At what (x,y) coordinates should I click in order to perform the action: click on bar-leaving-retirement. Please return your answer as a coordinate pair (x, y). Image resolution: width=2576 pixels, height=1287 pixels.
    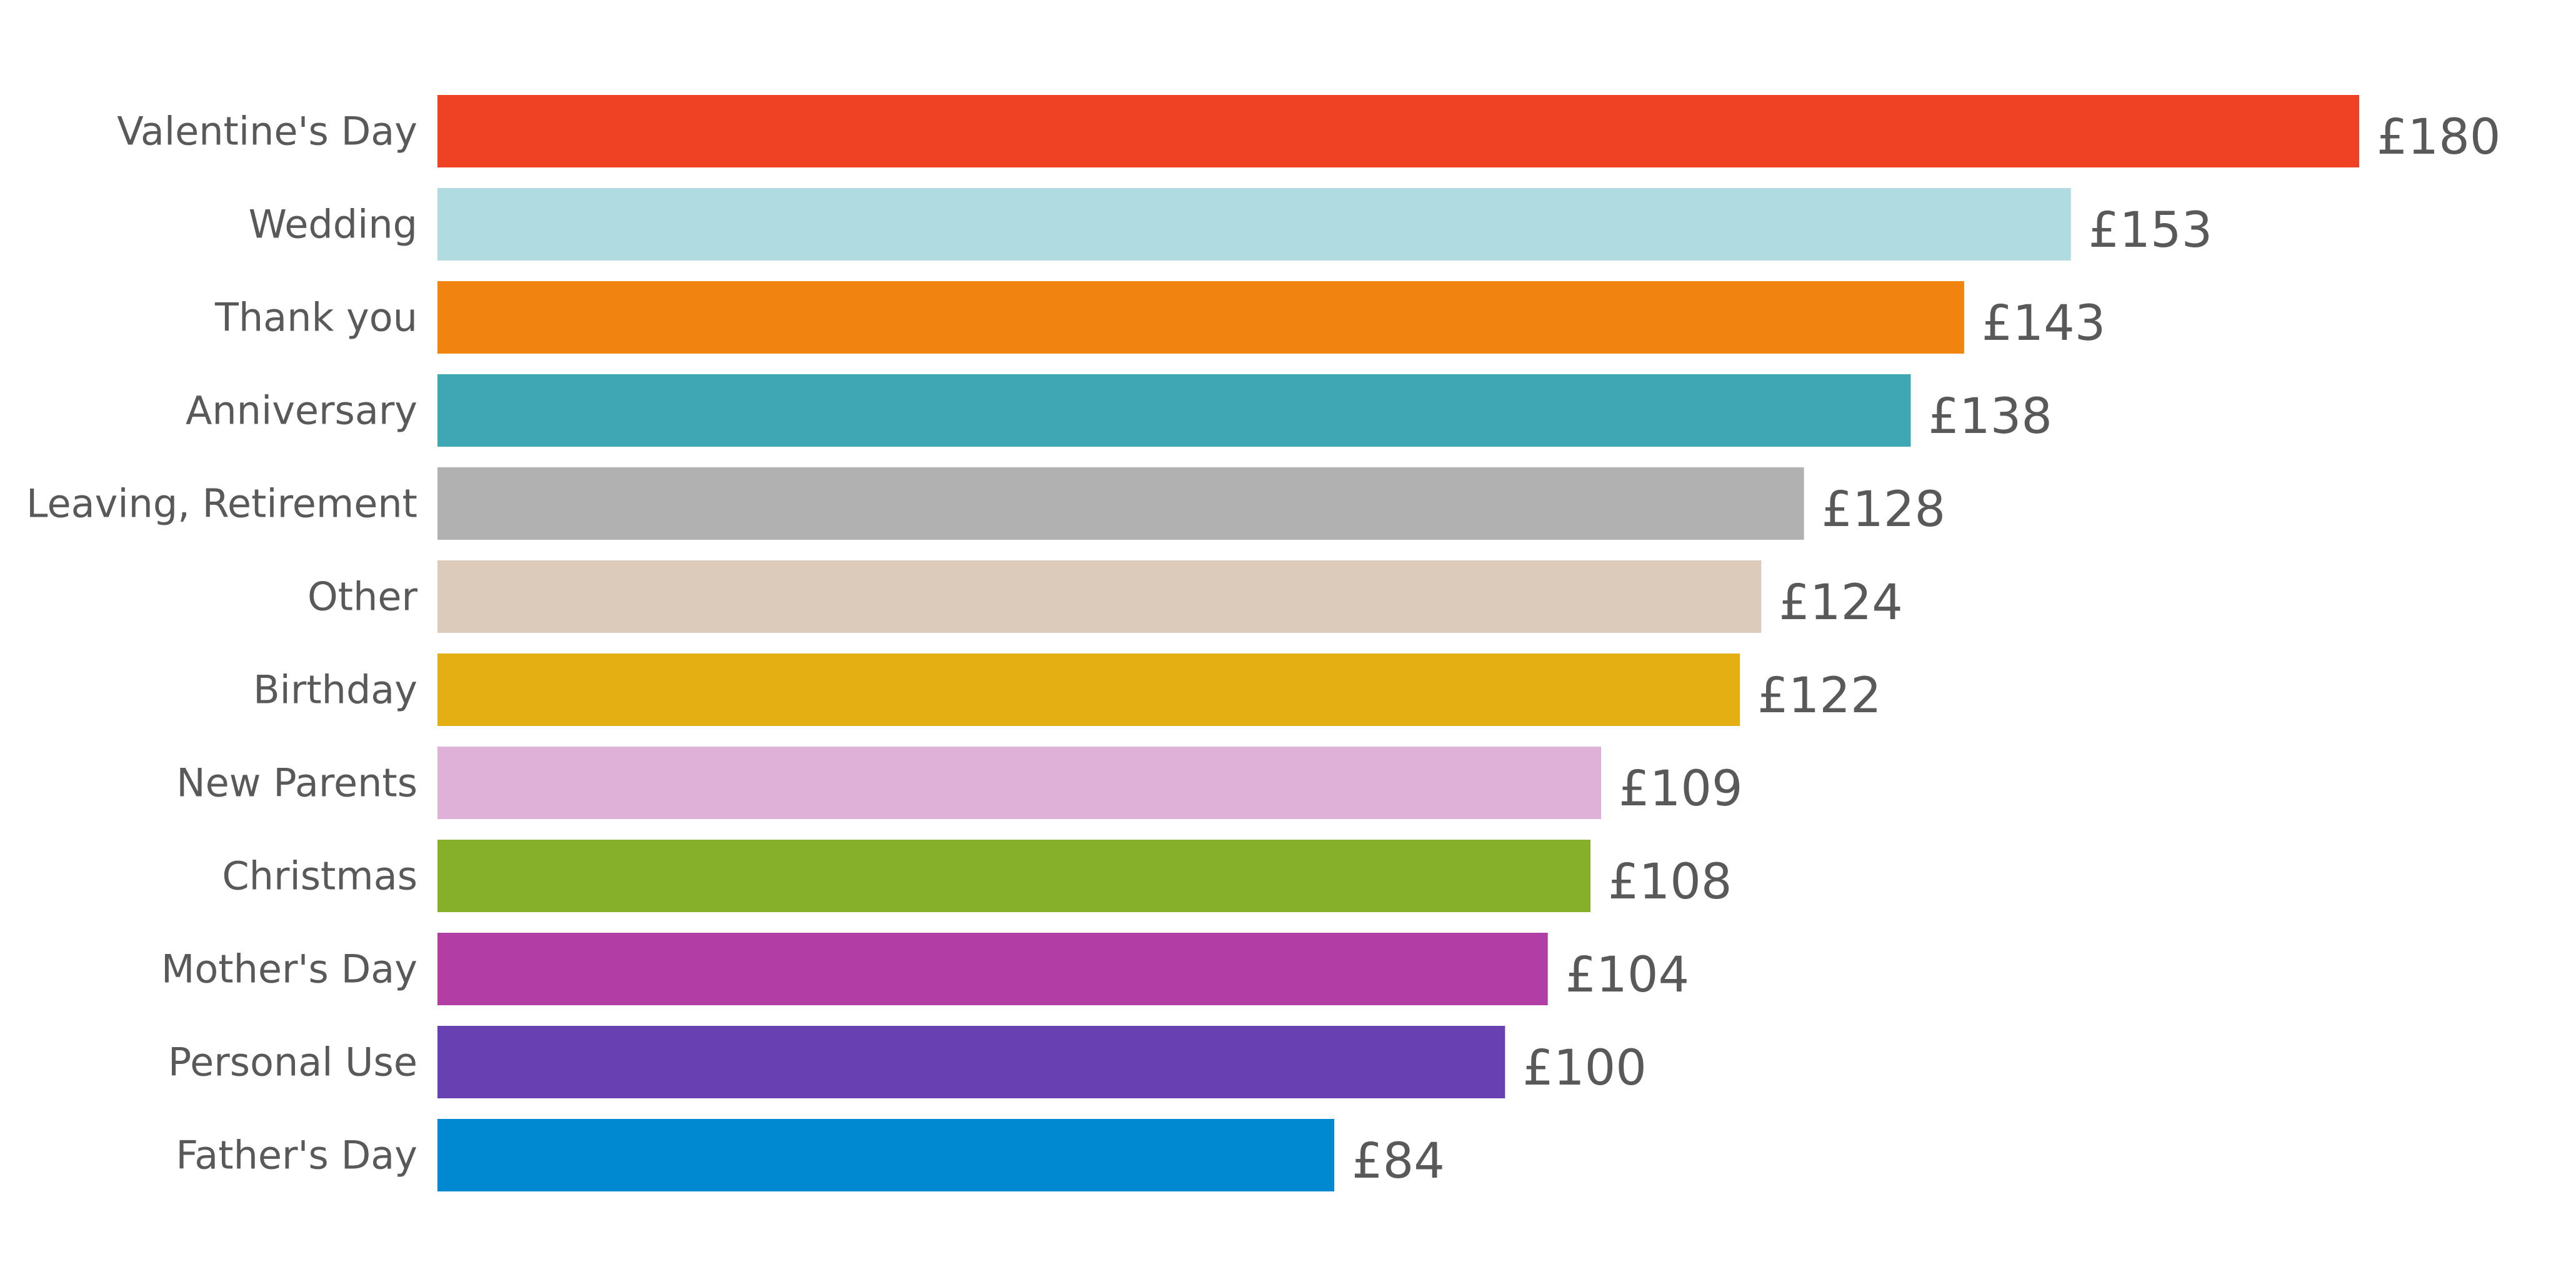
    Looking at the image, I should click on (1120, 503).